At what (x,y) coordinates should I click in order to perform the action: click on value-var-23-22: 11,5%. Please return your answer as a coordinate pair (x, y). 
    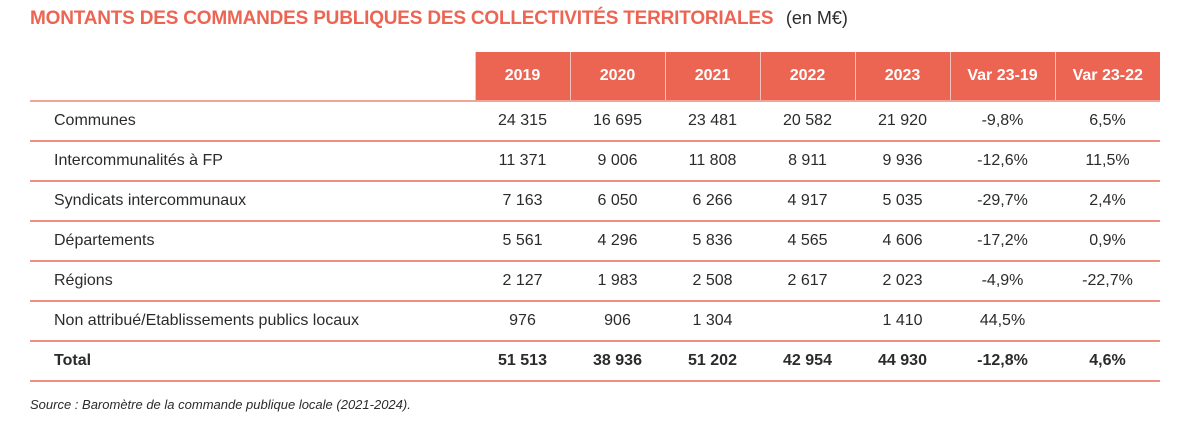
    Looking at the image, I should click on (1107, 161).